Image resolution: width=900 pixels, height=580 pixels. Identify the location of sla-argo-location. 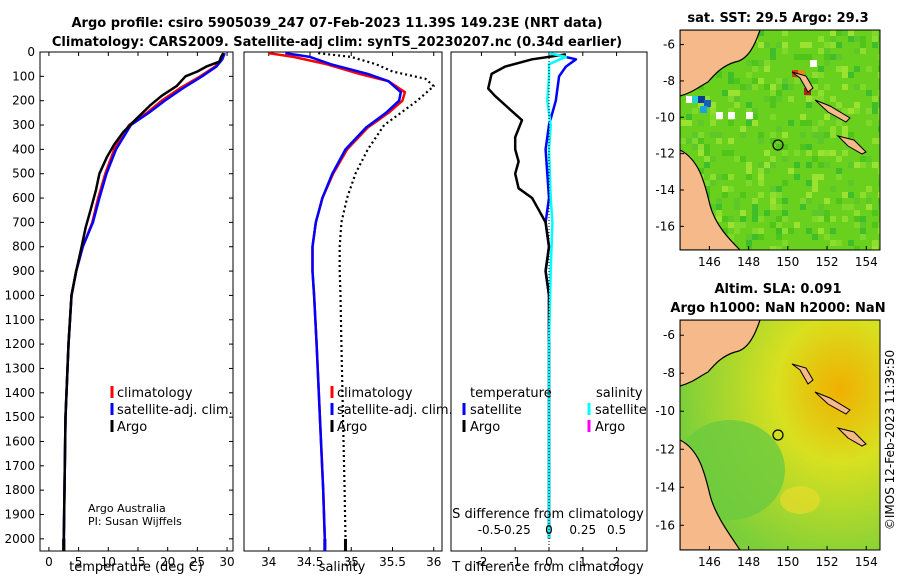
(778, 435).